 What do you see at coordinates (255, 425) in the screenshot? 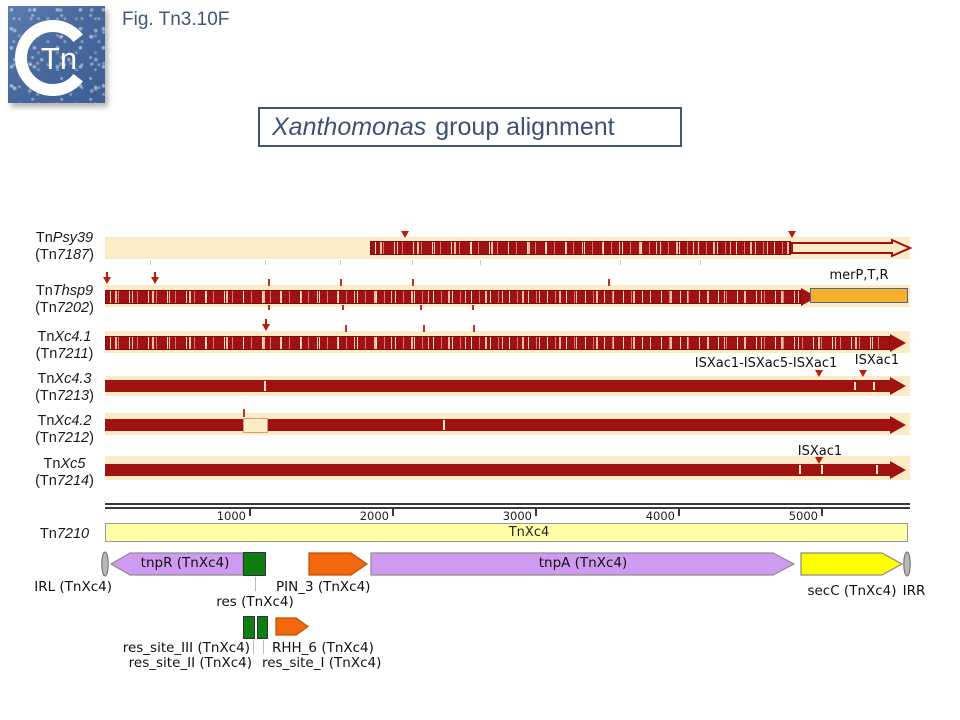
I see `deletion-gap-box` at bounding box center [255, 425].